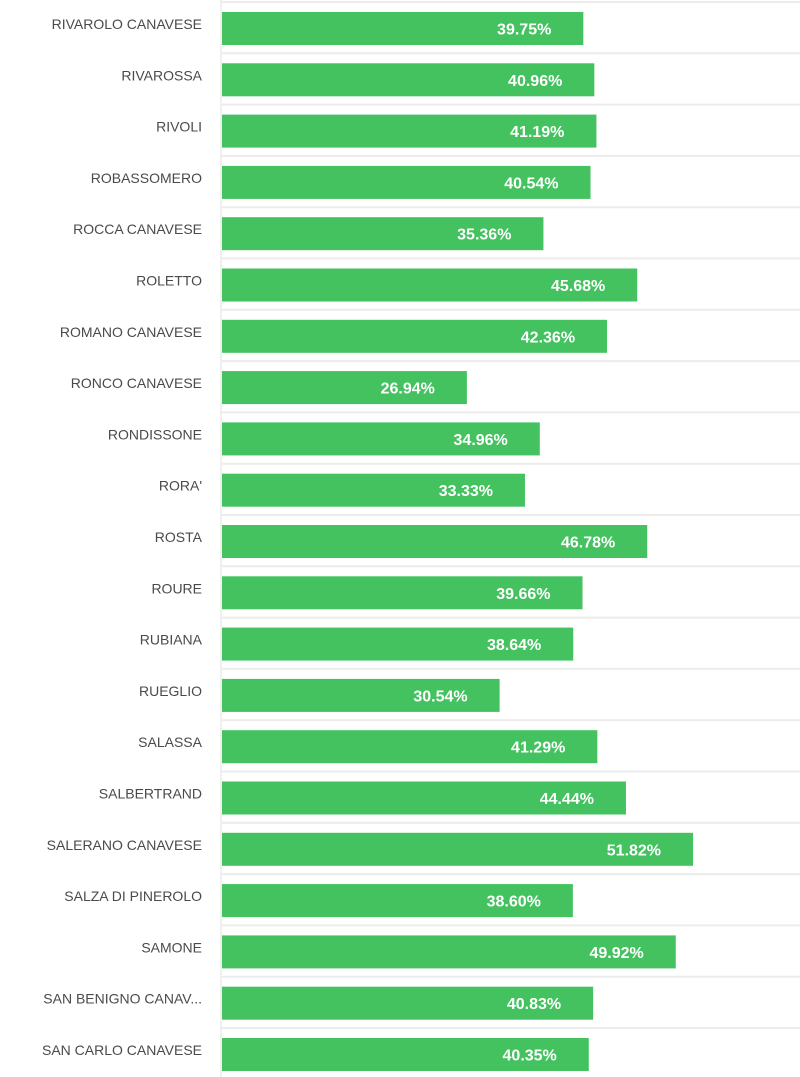  I want to click on data-label: 46.78%, so click(588, 543).